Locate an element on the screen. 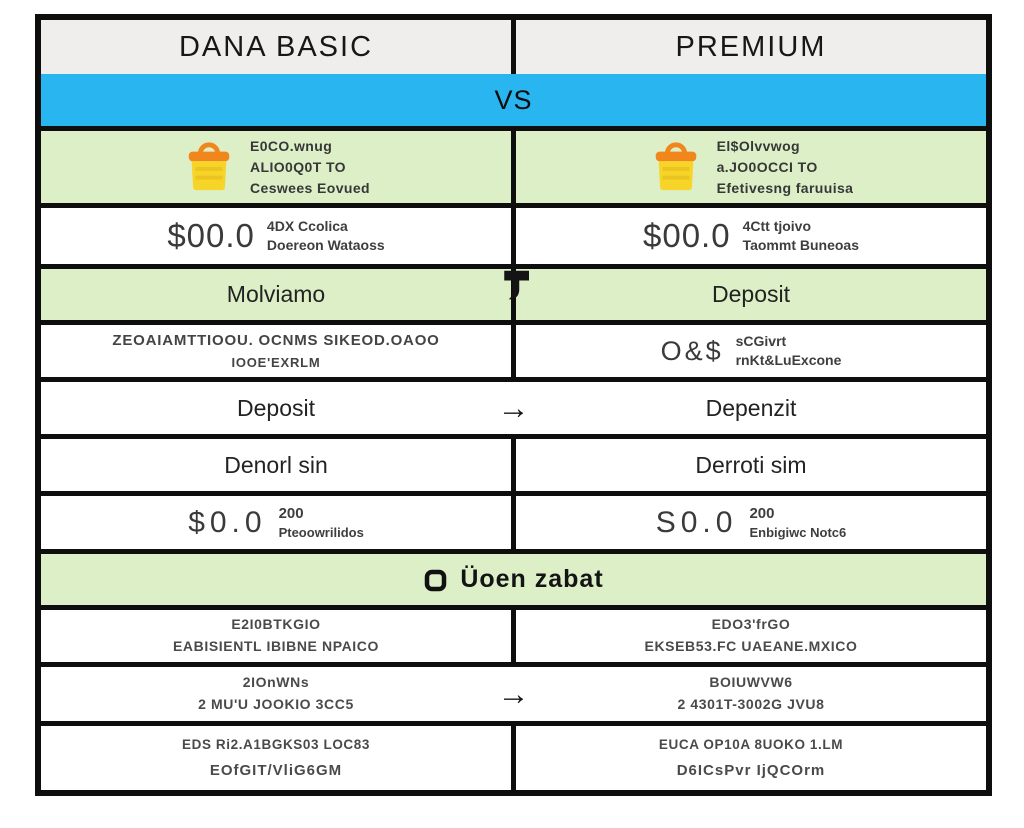 The image size is (1024, 828). fee-amount: S0.0 is located at coordinates (696, 522).